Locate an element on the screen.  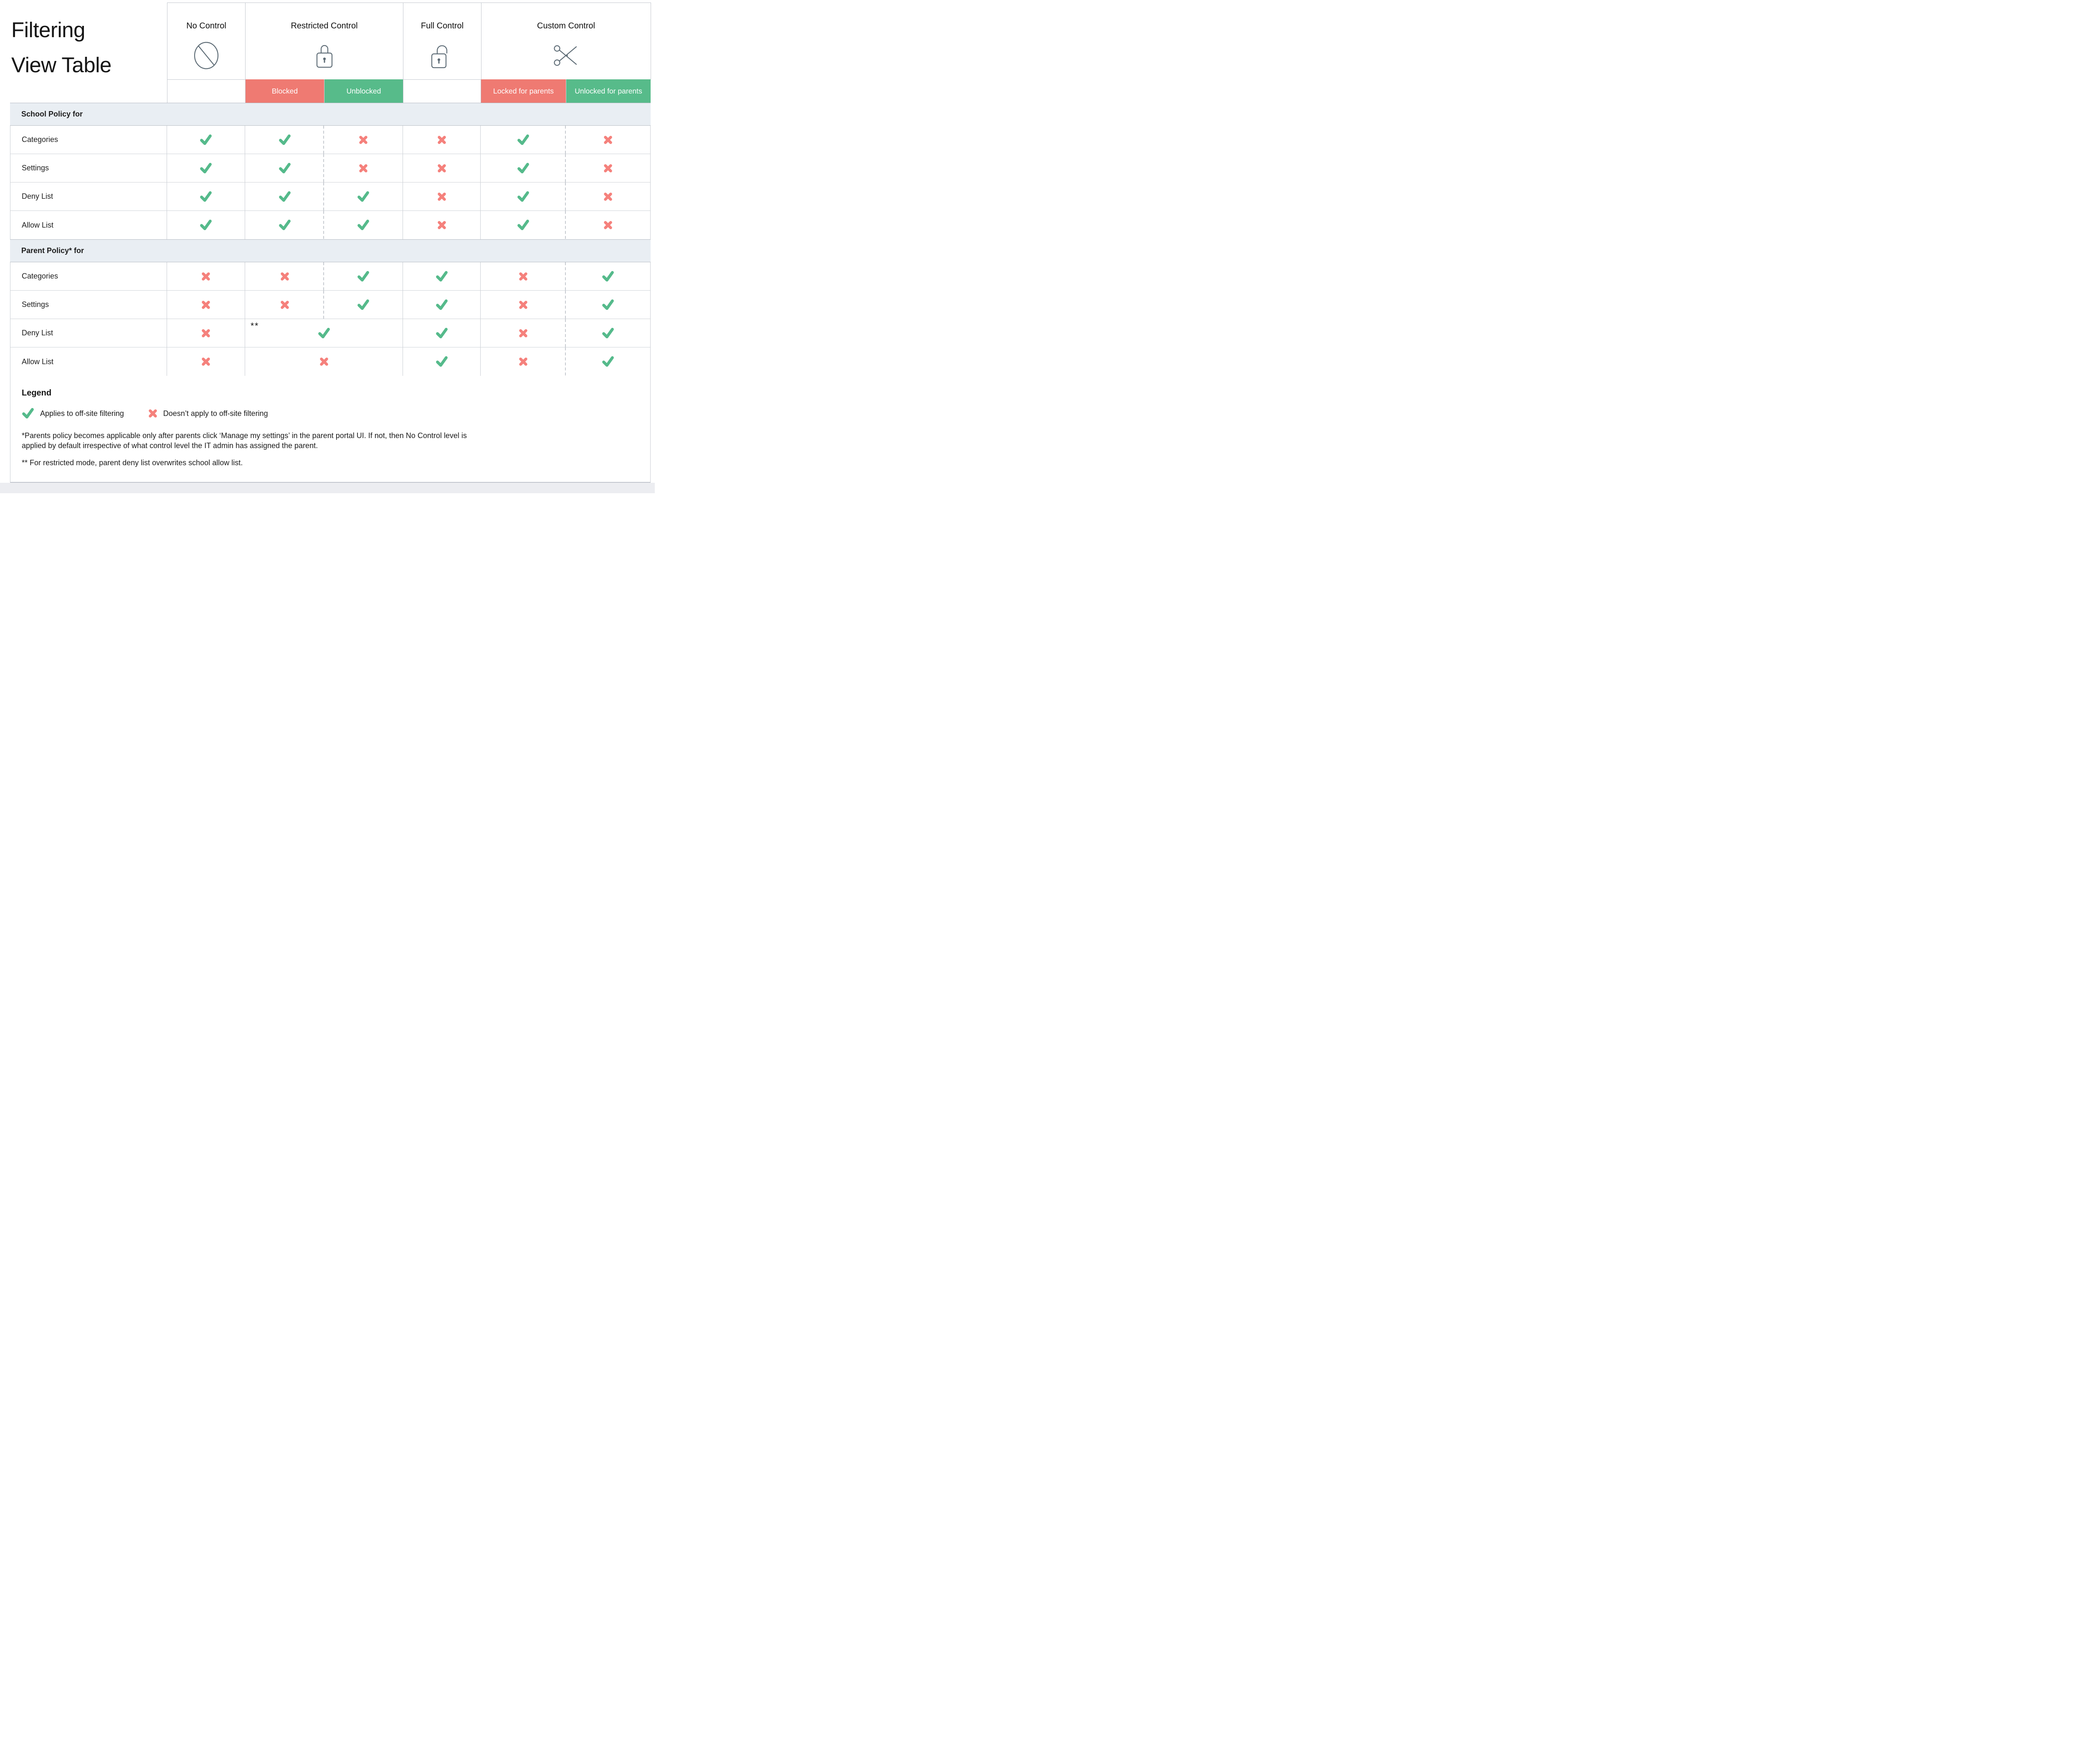
section-header-parent-policy: Parent Policy* for is located at coordinates (331, 250).